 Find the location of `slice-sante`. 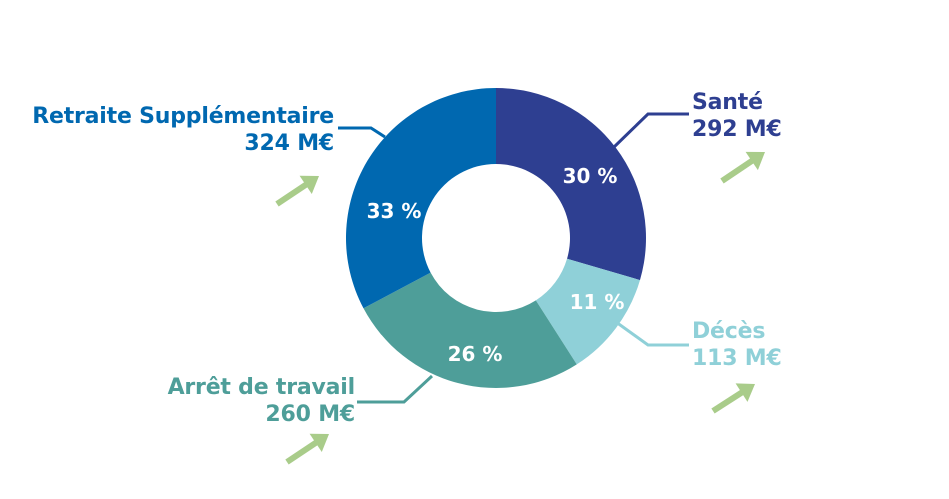

slice-sante is located at coordinates (571, 184).